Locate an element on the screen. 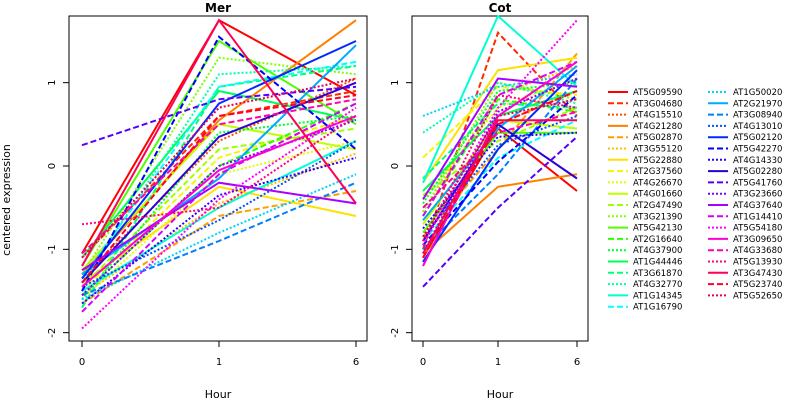  series-line-mer-at5g22880 is located at coordinates (219, 234).